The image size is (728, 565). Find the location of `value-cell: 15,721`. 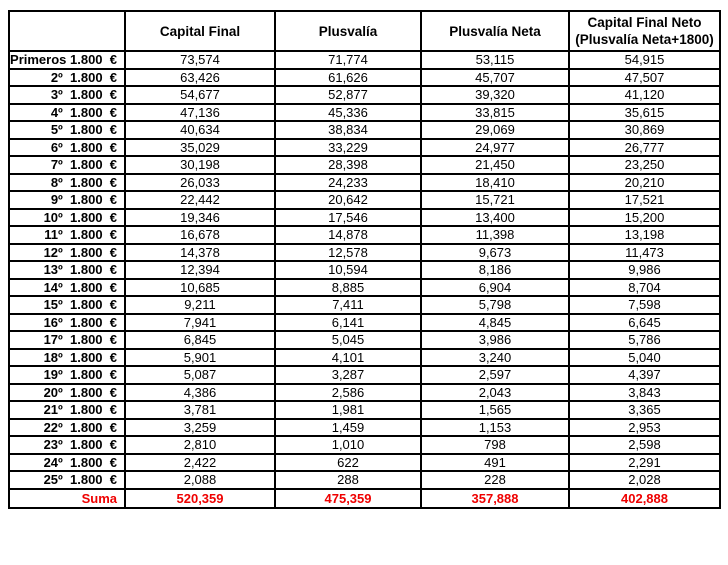

value-cell: 15,721 is located at coordinates (495, 200).